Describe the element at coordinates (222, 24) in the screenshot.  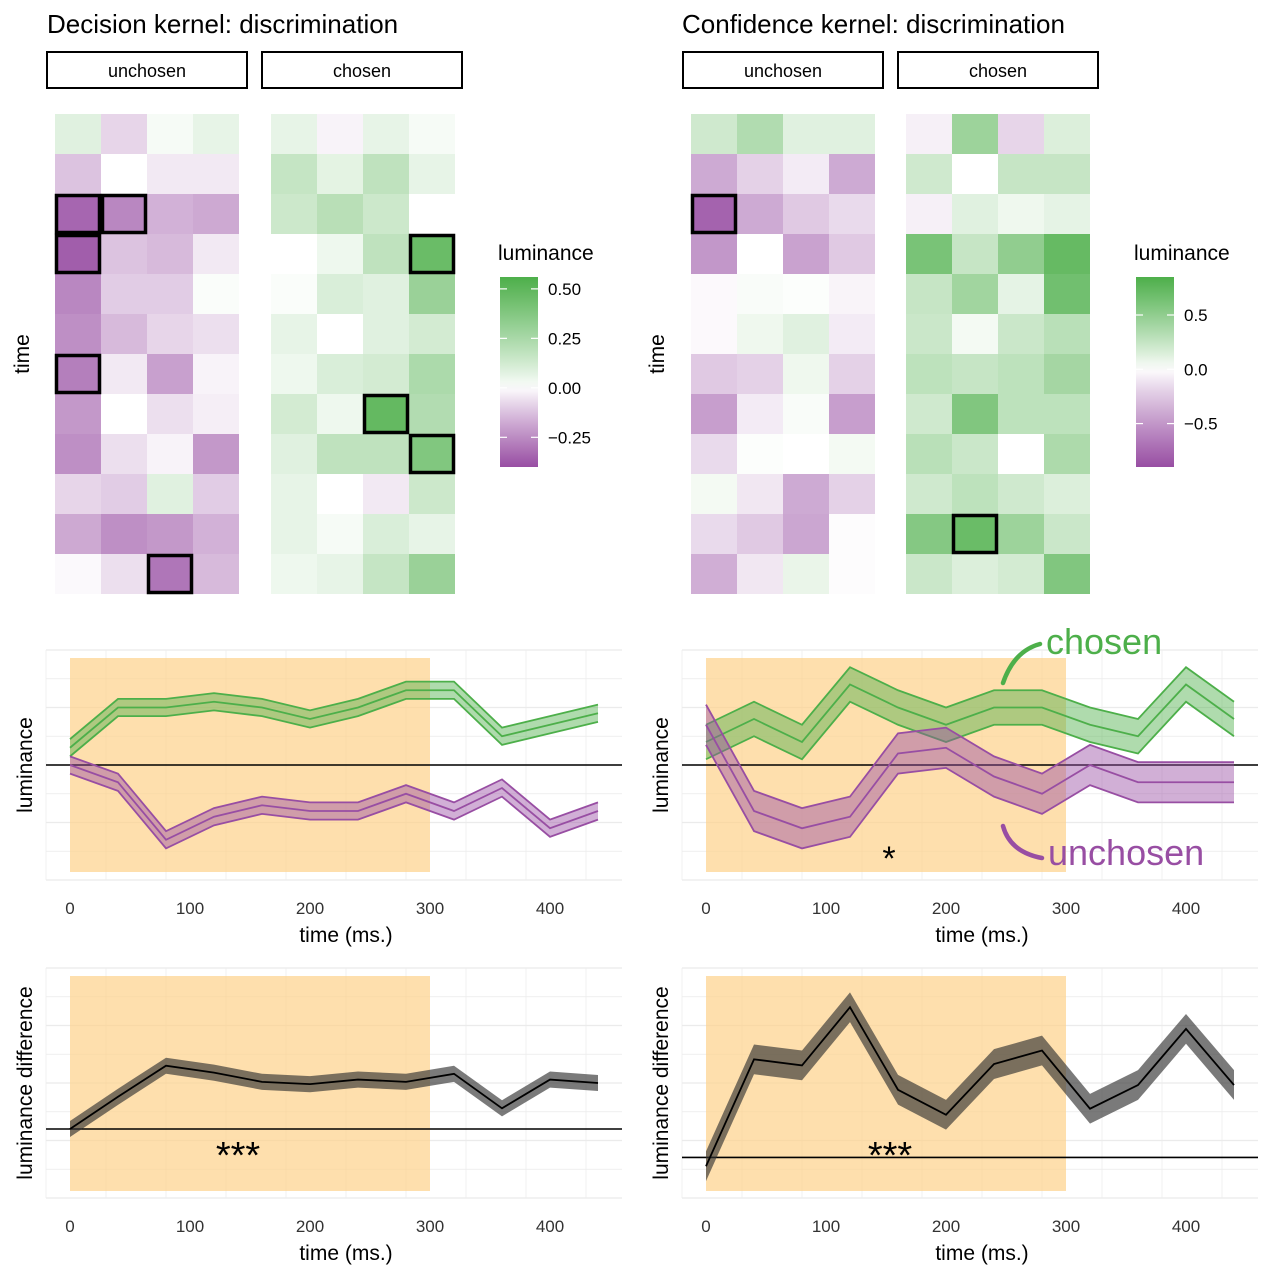
I see `panel-title: Decision kernel: discrimination` at that location.